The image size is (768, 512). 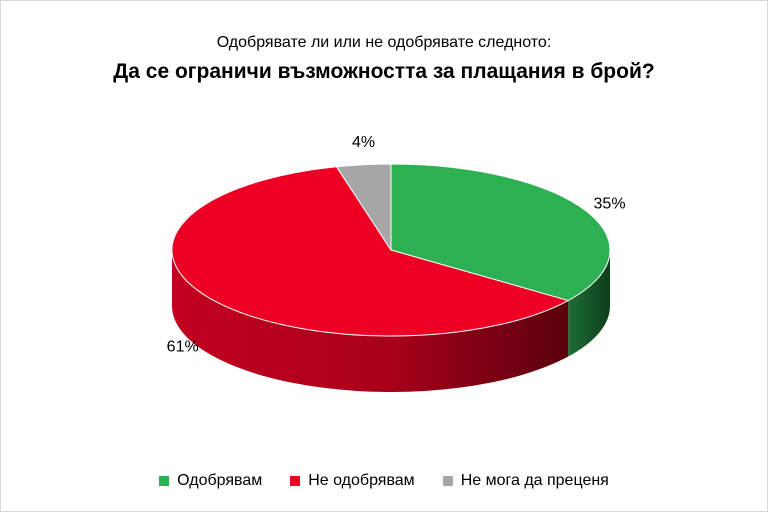 What do you see at coordinates (610, 203) in the screenshot?
I see `data-label-approve: 35%` at bounding box center [610, 203].